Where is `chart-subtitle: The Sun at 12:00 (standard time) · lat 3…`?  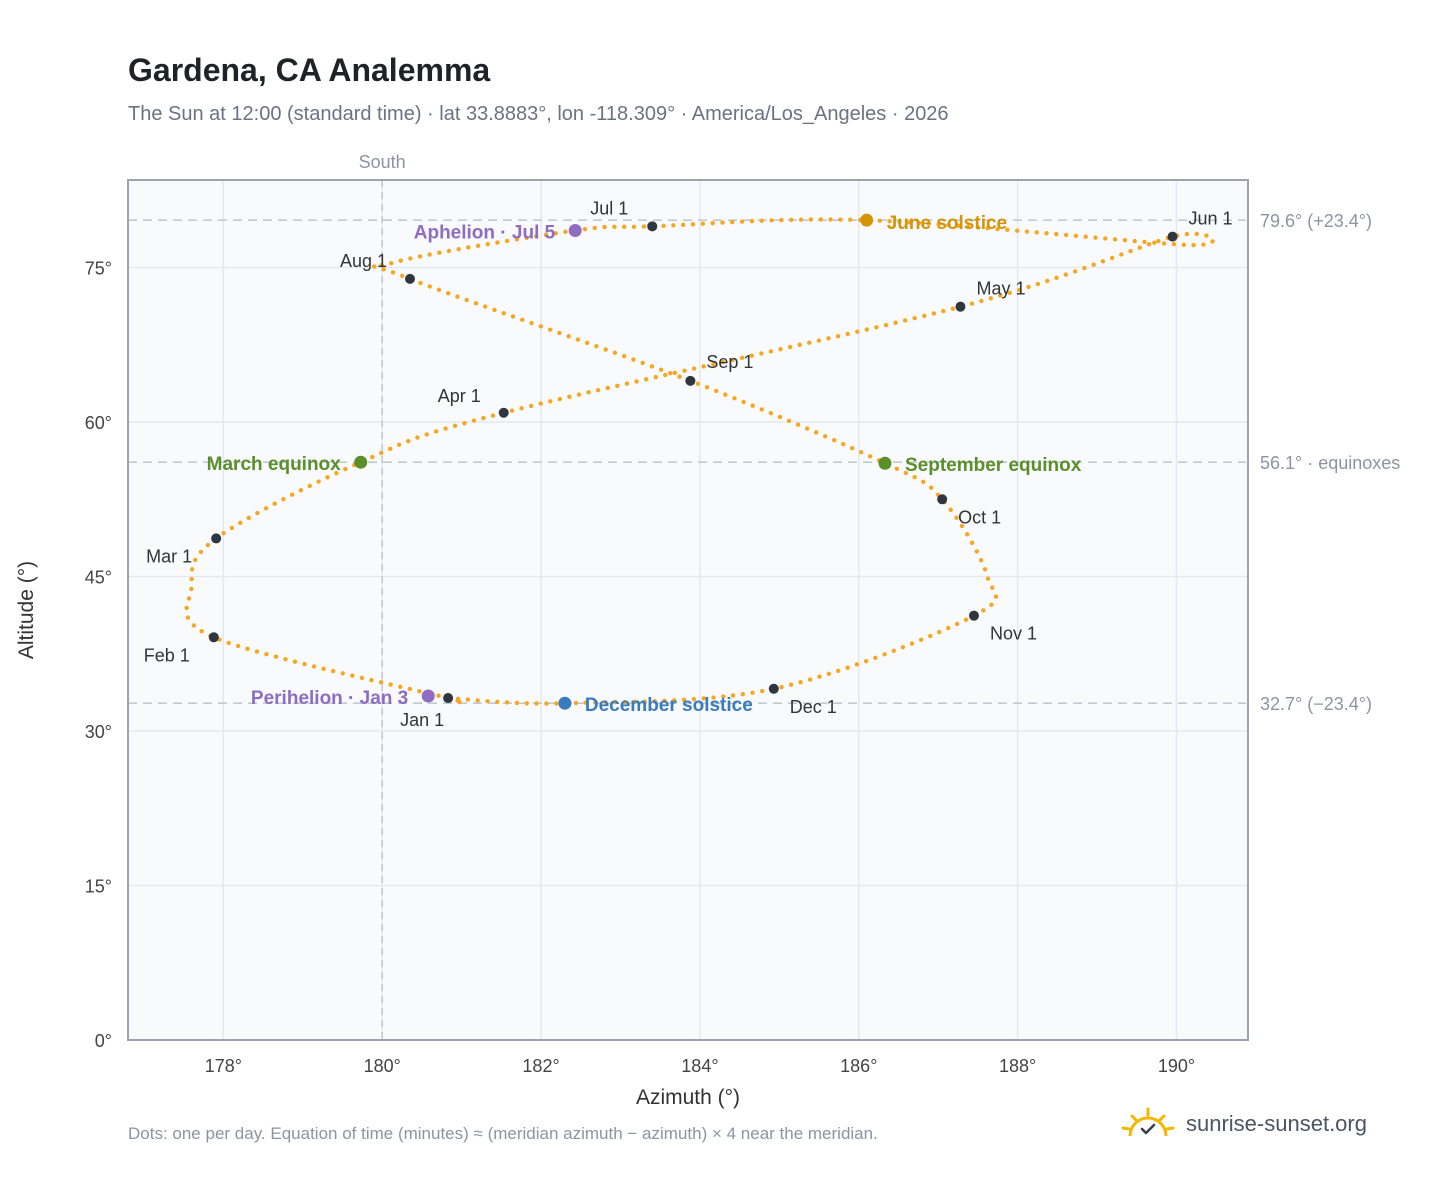 chart-subtitle: The Sun at 12:00 (standard time) · lat 3… is located at coordinates (538, 114).